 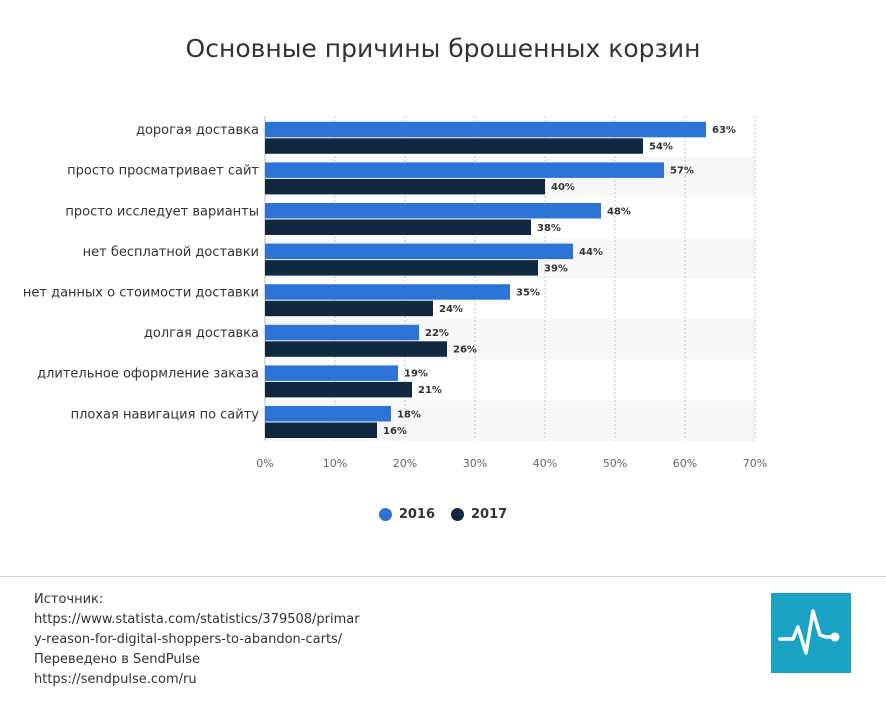 I want to click on x-tick-label: 60%, so click(x=685, y=463).